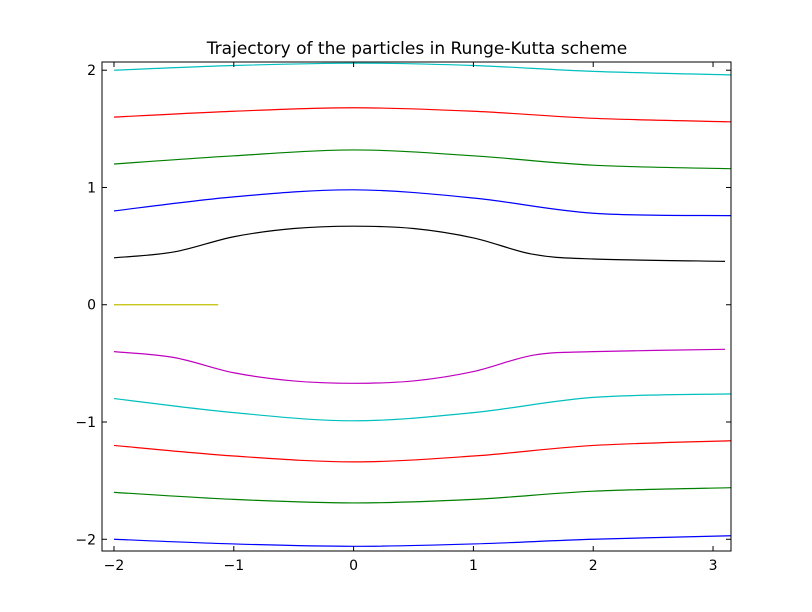 Image resolution: width=812 pixels, height=612 pixels. Describe the element at coordinates (91, 188) in the screenshot. I see `y-tick-label-4: 1` at that location.